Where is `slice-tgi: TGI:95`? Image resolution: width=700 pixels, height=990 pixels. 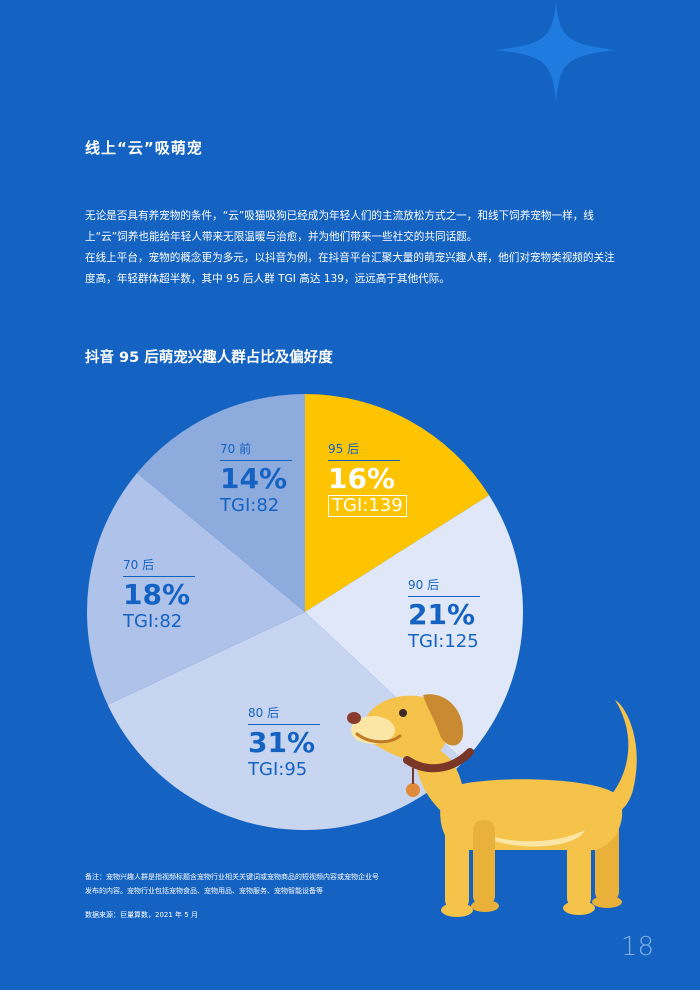 slice-tgi: TGI:95 is located at coordinates (278, 769).